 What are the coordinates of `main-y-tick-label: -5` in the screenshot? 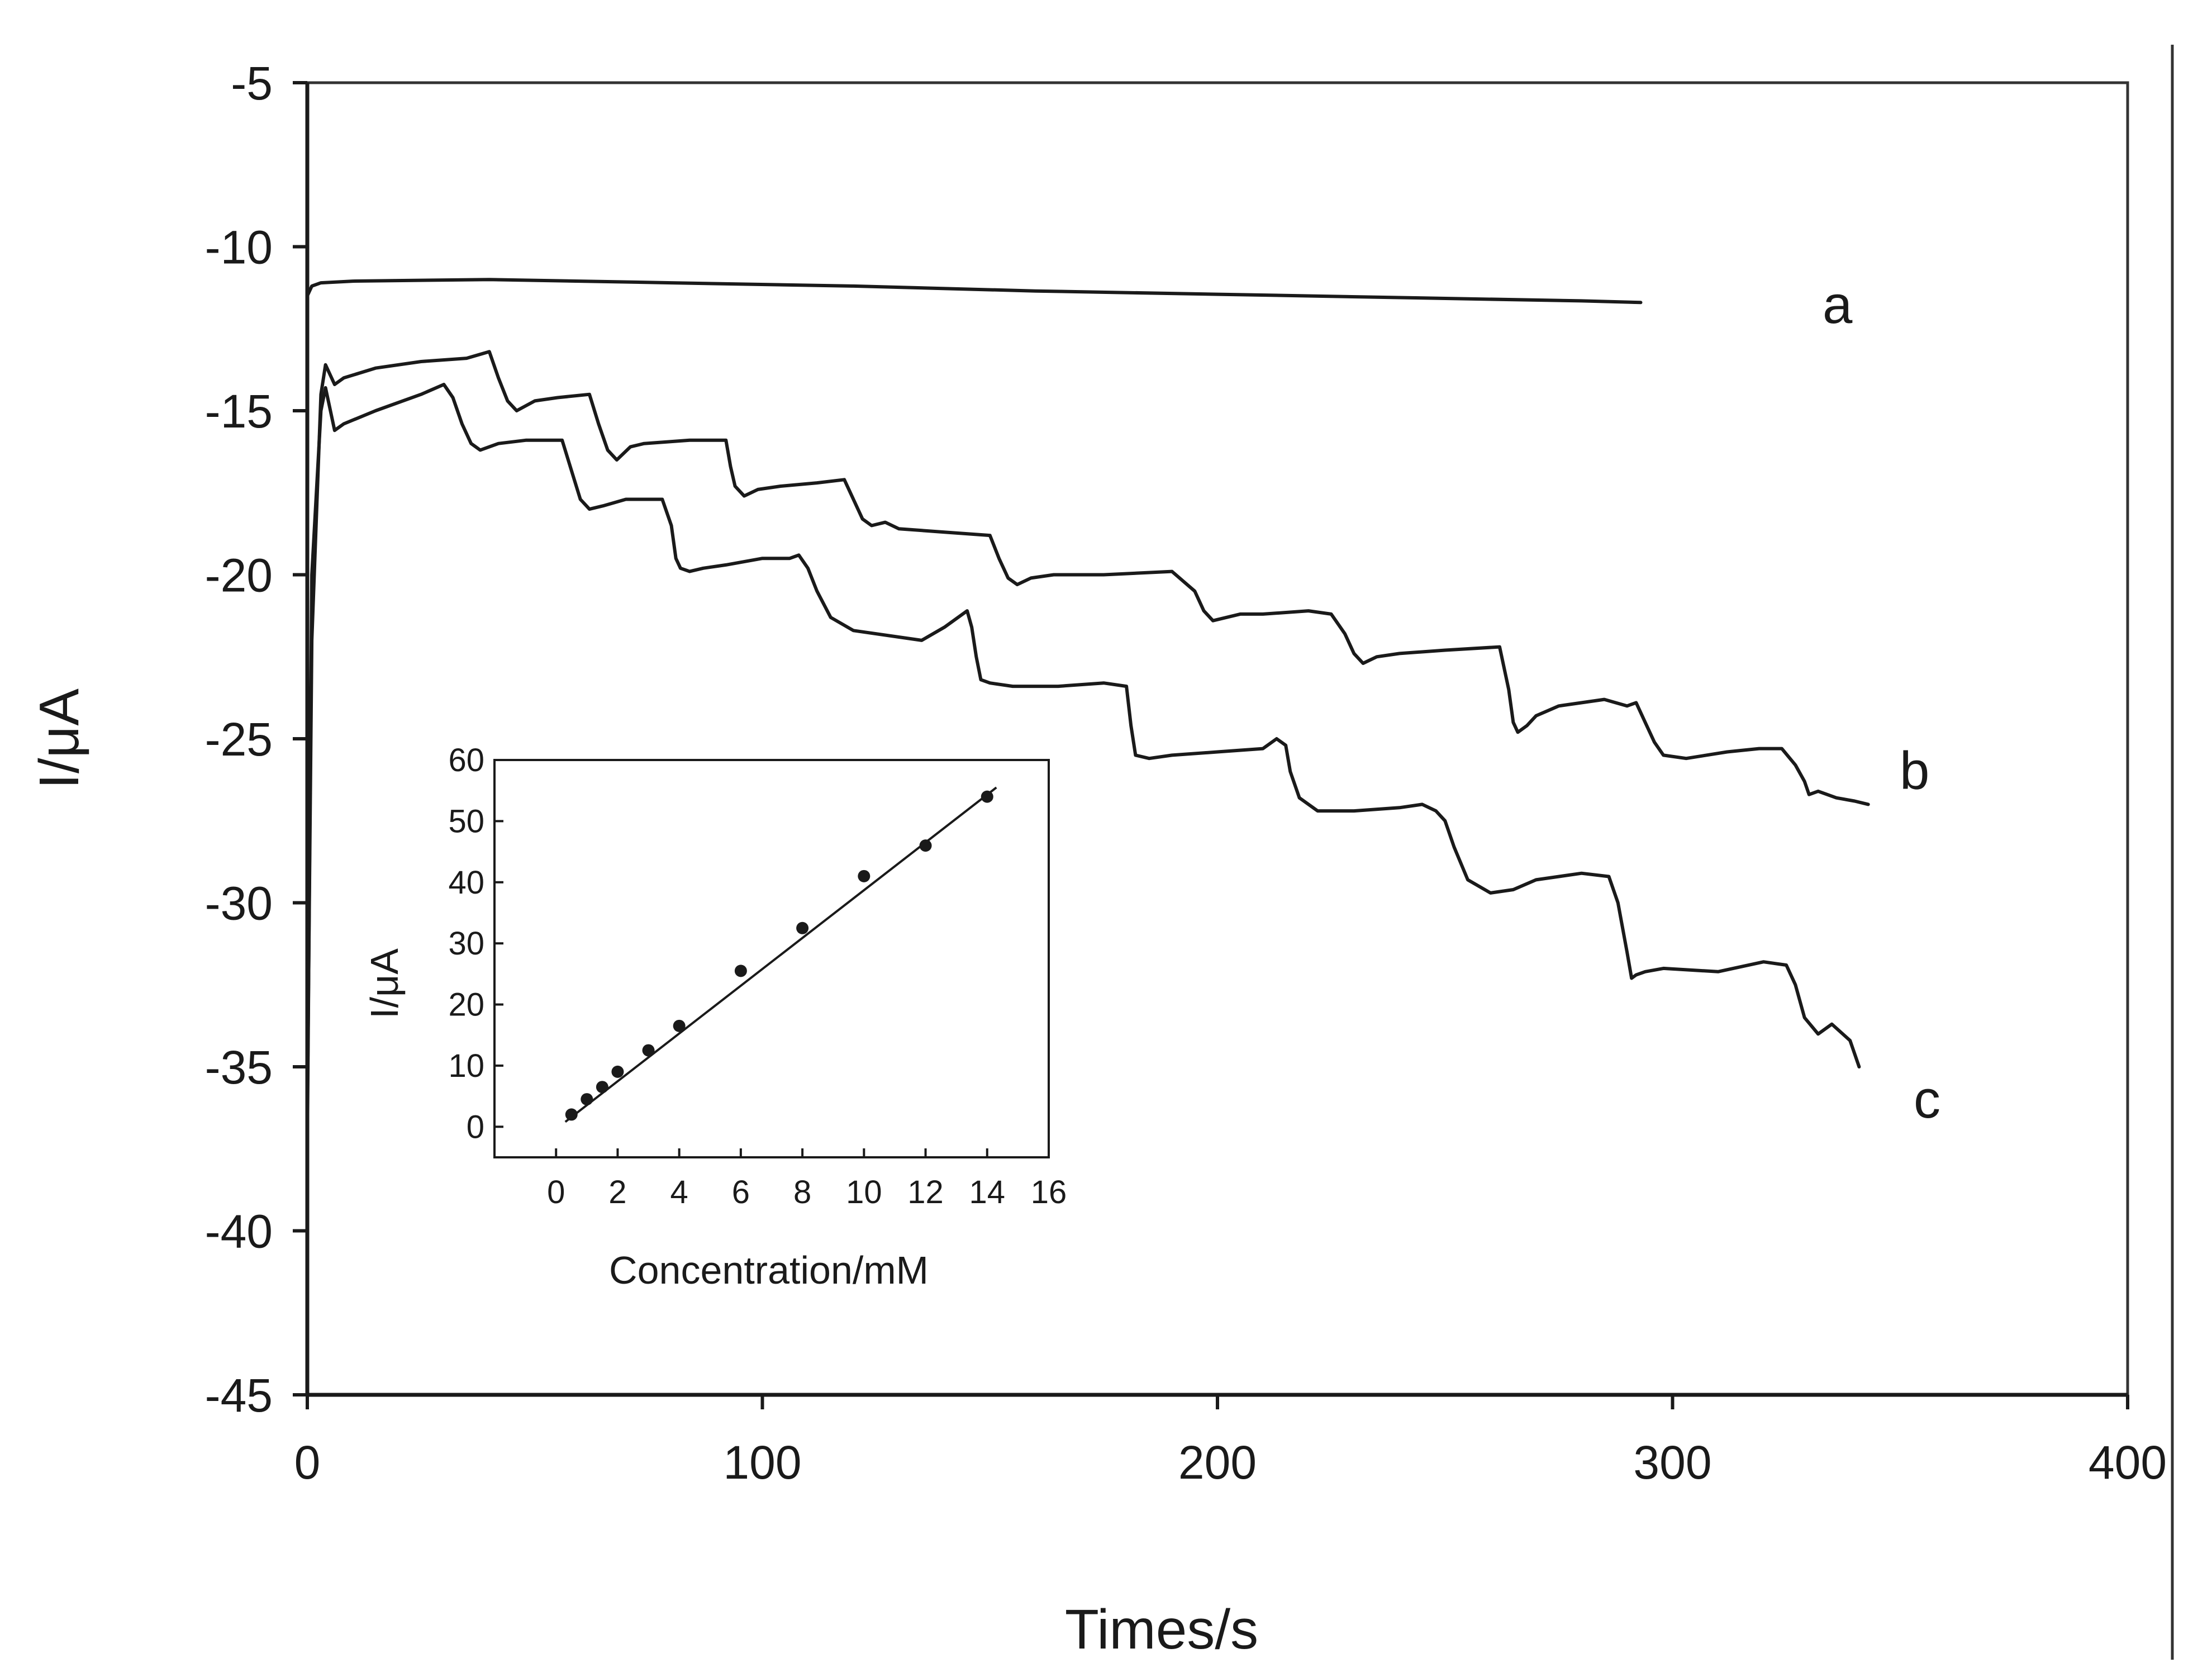 It's located at (252, 84).